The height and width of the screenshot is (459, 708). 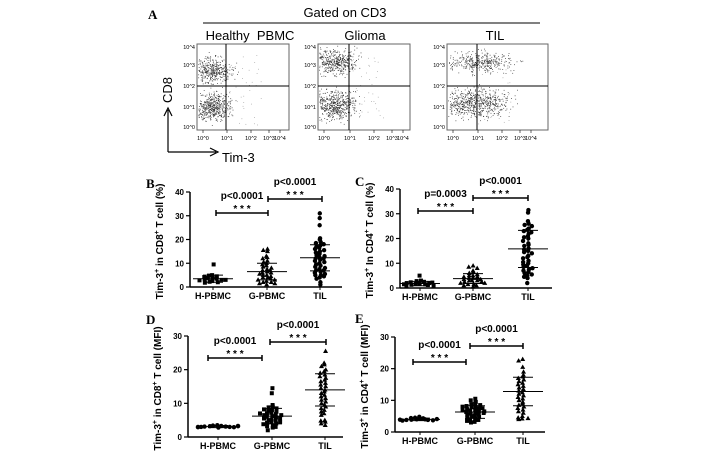 I want to click on group-h-pbmc, so click(x=418, y=418).